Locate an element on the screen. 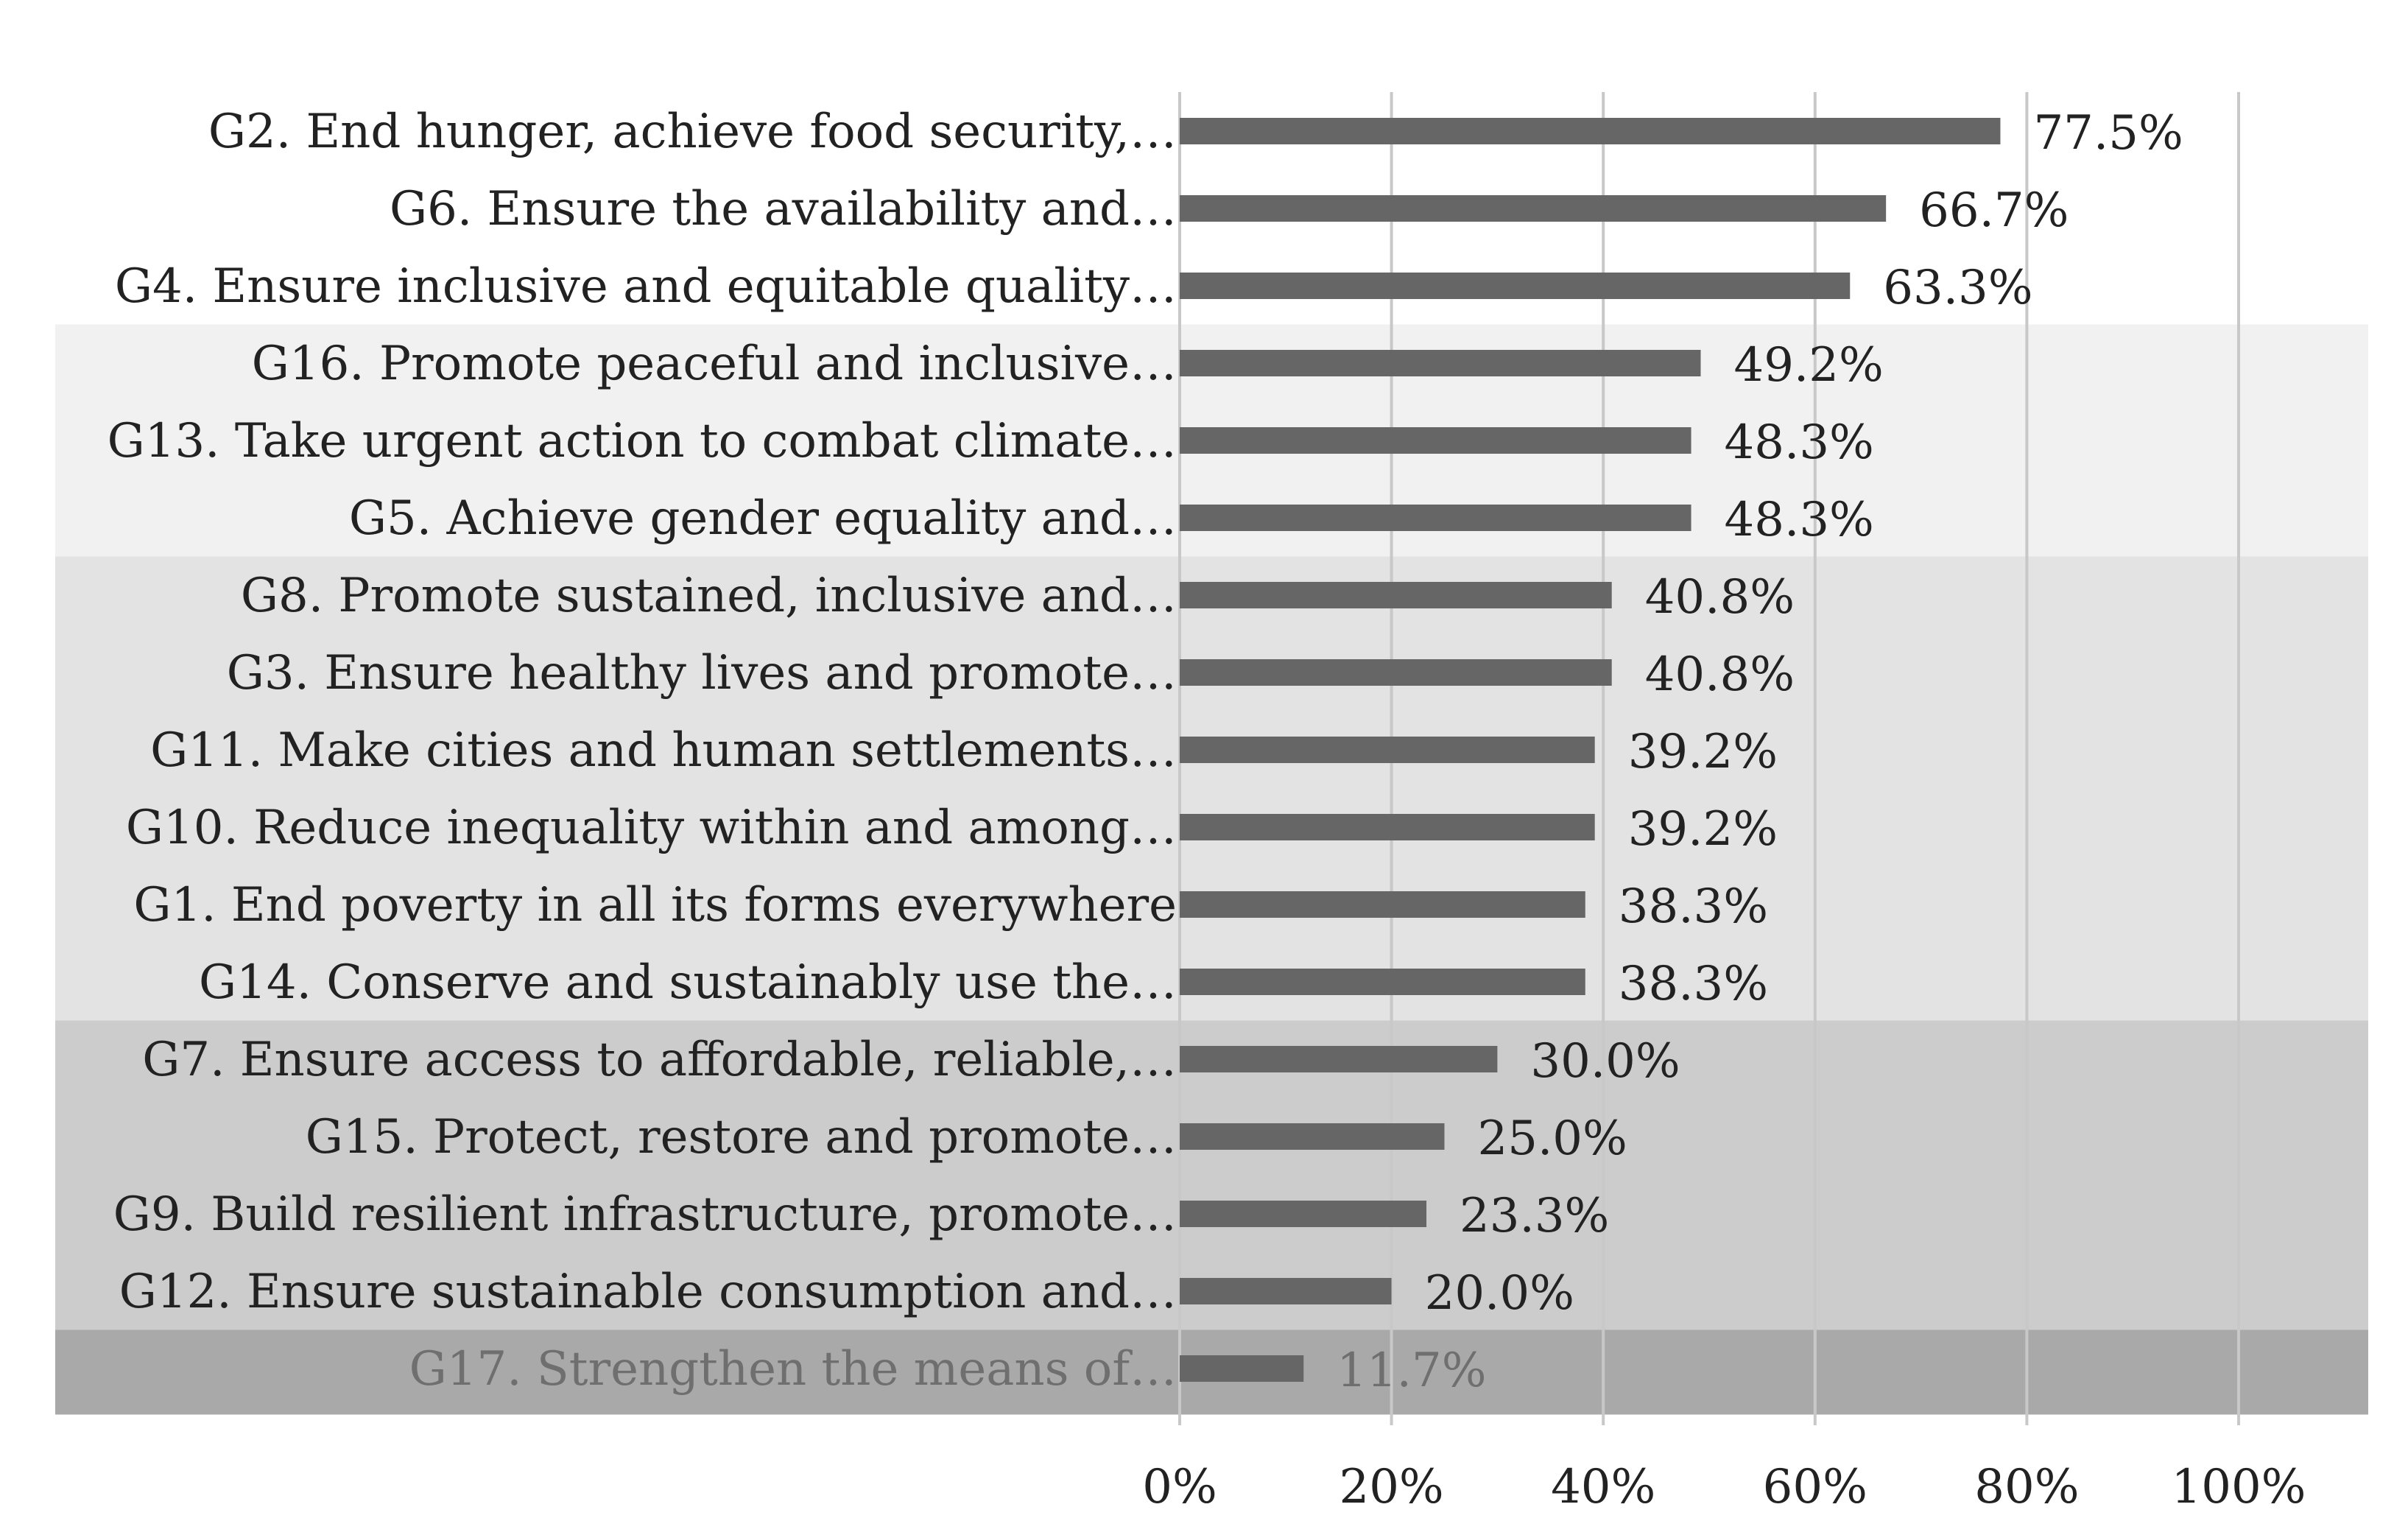 The image size is (2408, 1535). value-label-1: 66.7% is located at coordinates (1994, 210).